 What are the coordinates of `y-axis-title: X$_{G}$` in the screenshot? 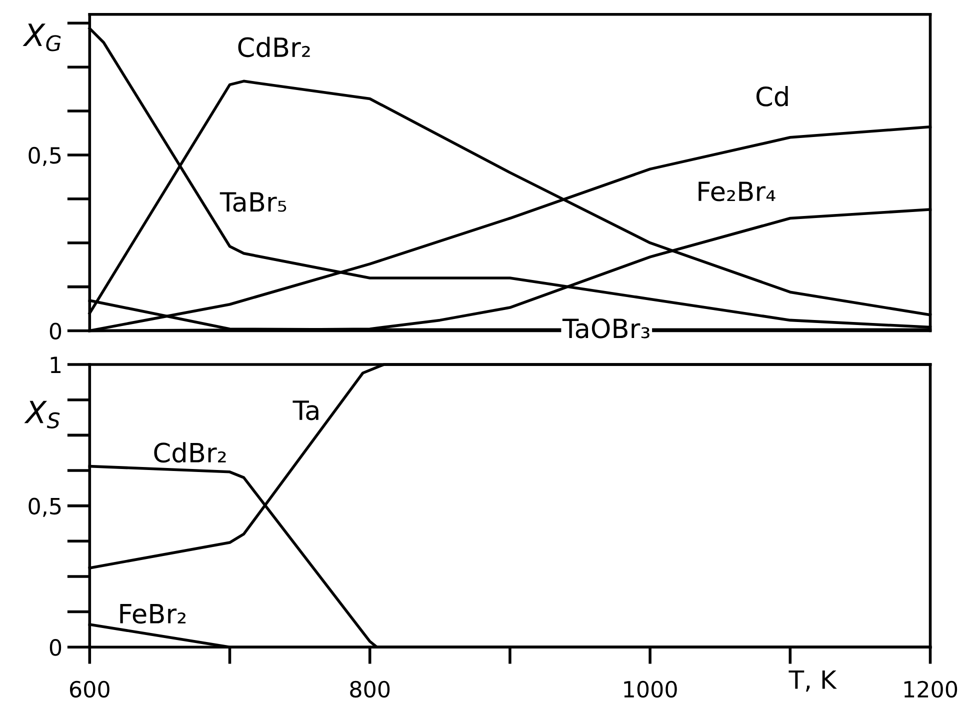 It's located at (41, 38).